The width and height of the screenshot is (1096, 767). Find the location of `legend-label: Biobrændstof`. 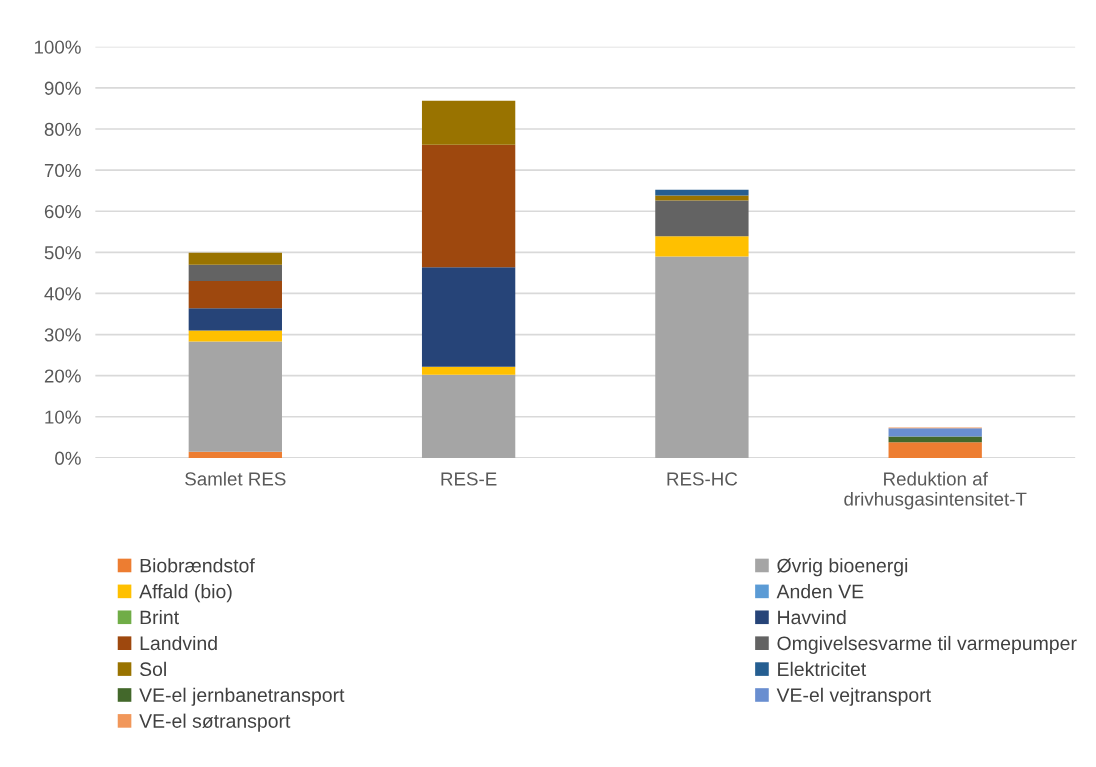

legend-label: Biobrændstof is located at coordinates (197, 565).